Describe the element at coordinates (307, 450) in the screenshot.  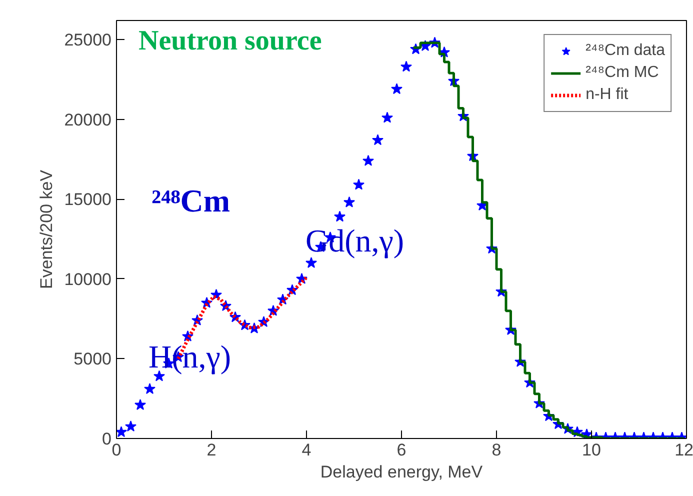
I see `x-tick-label: 4` at that location.